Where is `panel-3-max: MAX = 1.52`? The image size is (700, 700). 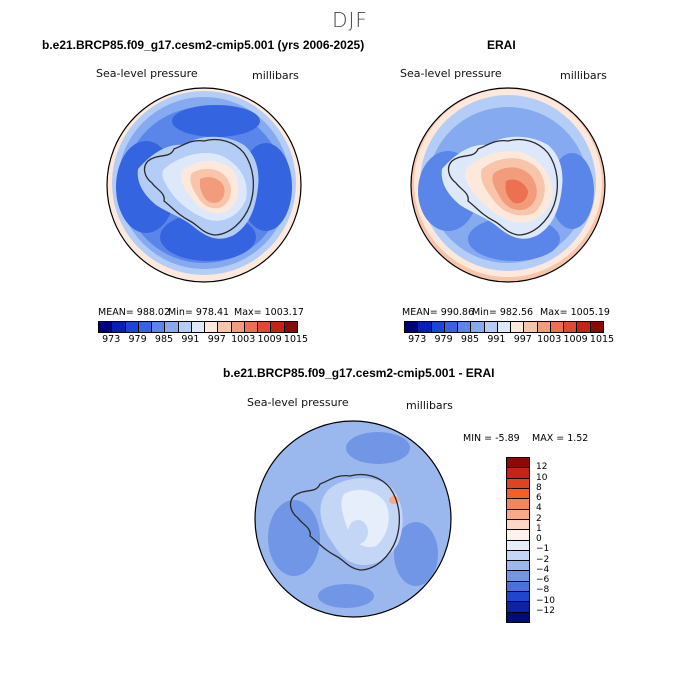
panel-3-max: MAX = 1.52 is located at coordinates (560, 438).